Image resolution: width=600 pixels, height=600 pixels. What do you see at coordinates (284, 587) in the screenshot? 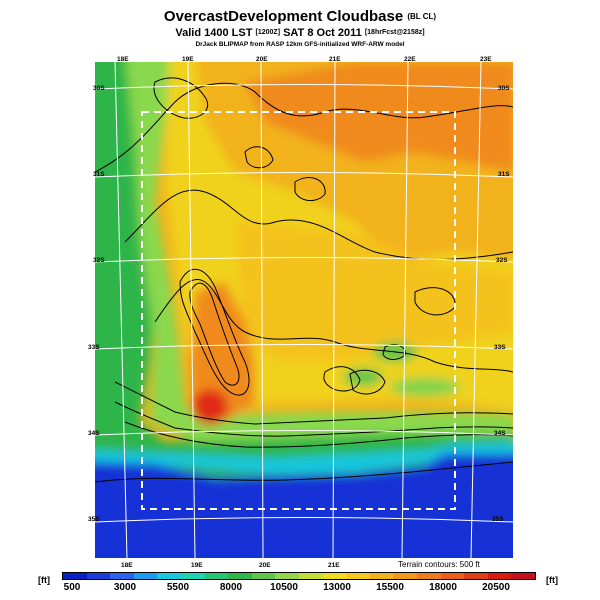
I see `colorbar-tick-label: 10500` at bounding box center [284, 587].